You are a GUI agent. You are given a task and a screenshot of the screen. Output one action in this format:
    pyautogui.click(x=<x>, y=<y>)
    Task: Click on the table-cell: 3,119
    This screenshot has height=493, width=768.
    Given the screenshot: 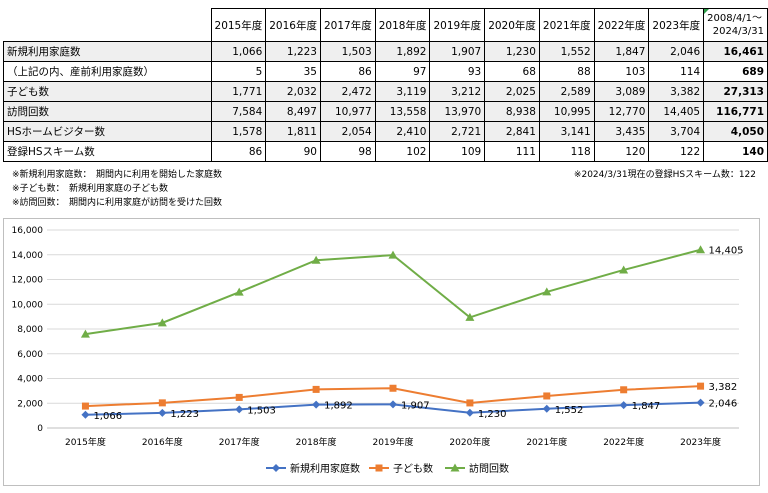 What is the action you would take?
    pyautogui.click(x=402, y=91)
    